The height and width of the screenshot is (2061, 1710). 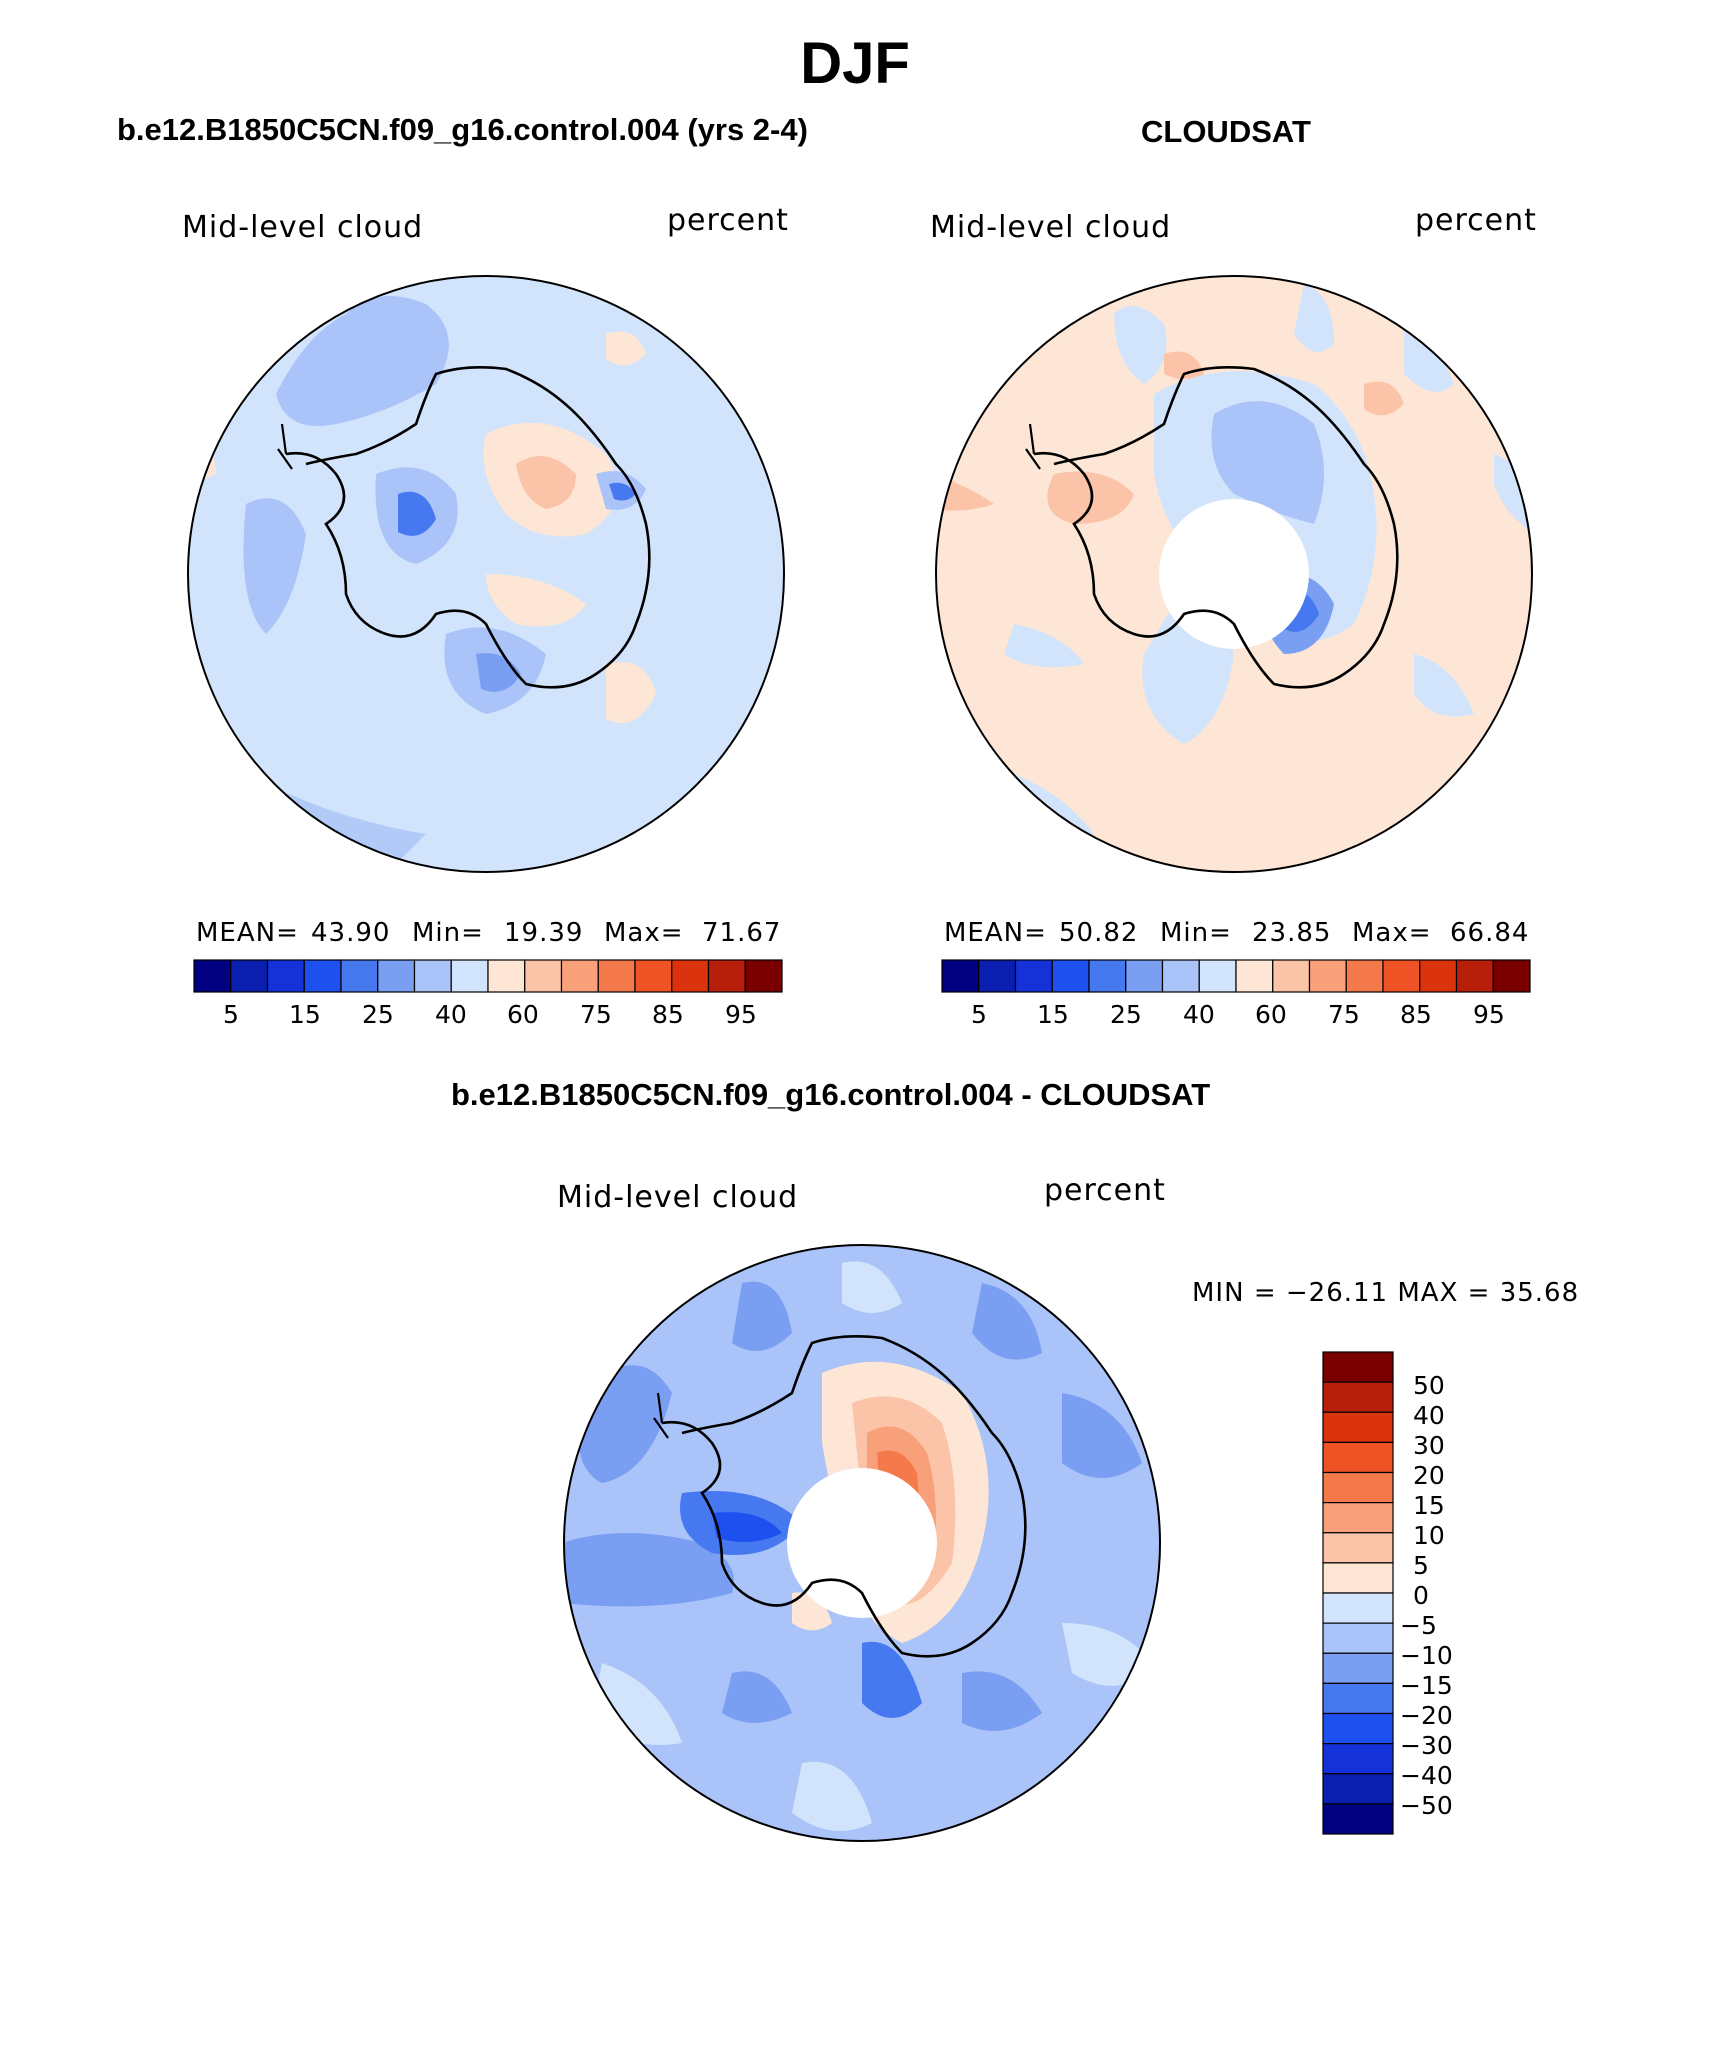 What do you see at coordinates (378, 1014) in the screenshot?
I see `model-colorbar-tick: 25` at bounding box center [378, 1014].